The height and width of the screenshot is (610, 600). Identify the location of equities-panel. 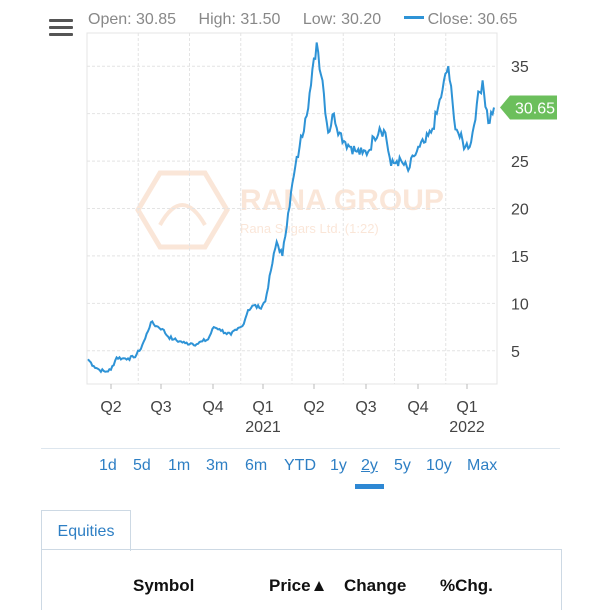
(301, 579).